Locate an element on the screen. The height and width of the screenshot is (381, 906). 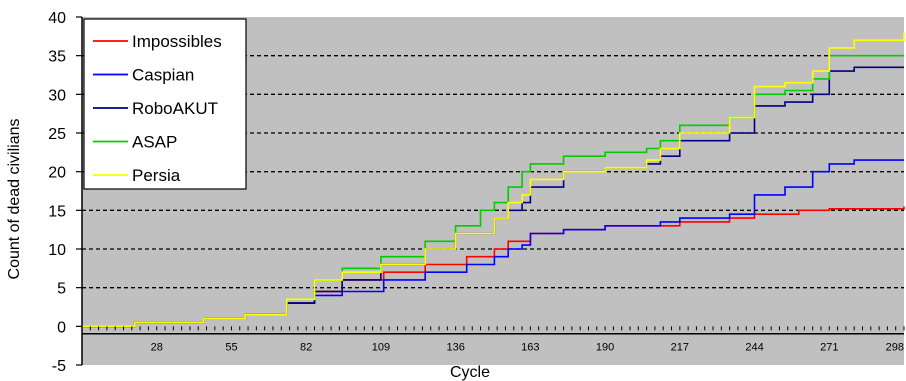
y-tick-label: -5 is located at coordinates (59, 366).